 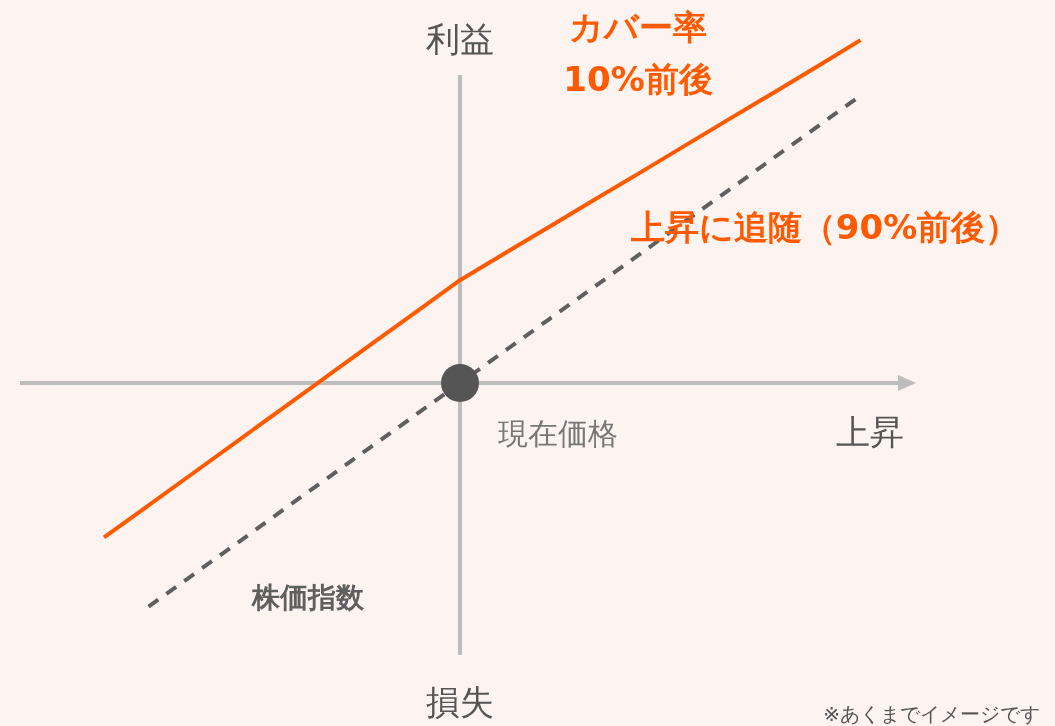 What do you see at coordinates (308, 598) in the screenshot?
I see `series-label: 株価指数` at bounding box center [308, 598].